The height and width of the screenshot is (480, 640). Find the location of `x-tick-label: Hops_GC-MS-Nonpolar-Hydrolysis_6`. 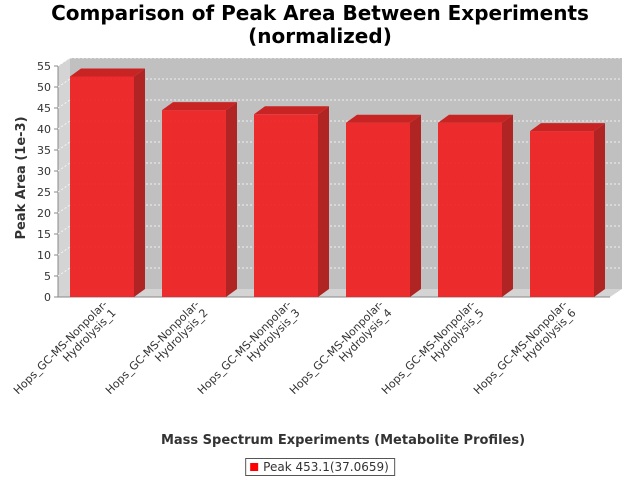

x-tick-label: Hops_GC-MS-Nonpolar-Hydrolysis_6 is located at coordinates (525, 352).